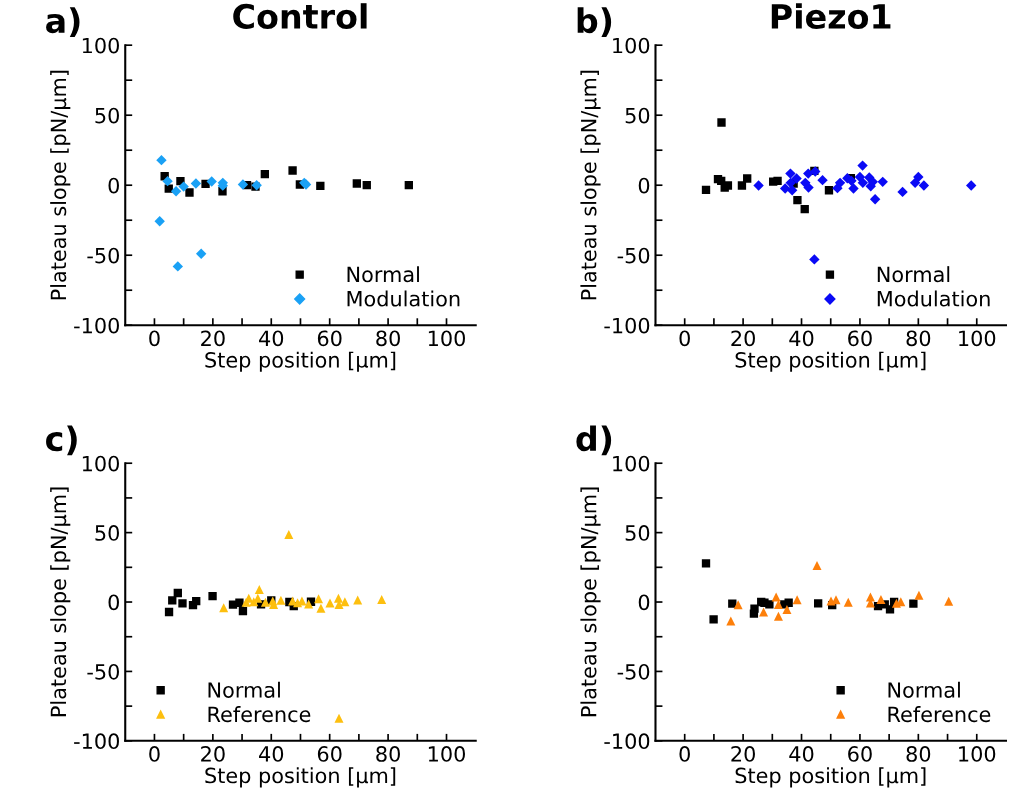  What do you see at coordinates (594, 22) in the screenshot?
I see `text: b)` at bounding box center [594, 22].